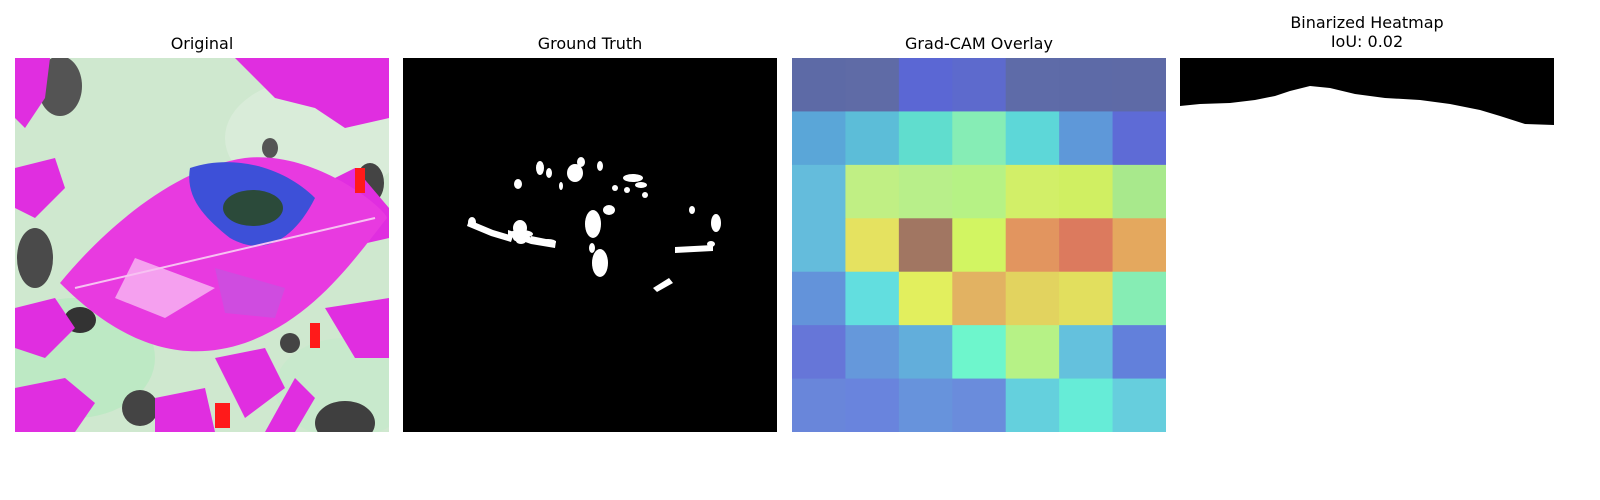 The width and height of the screenshot is (1600, 500). I want to click on panel-title-original: Original, so click(202, 43).